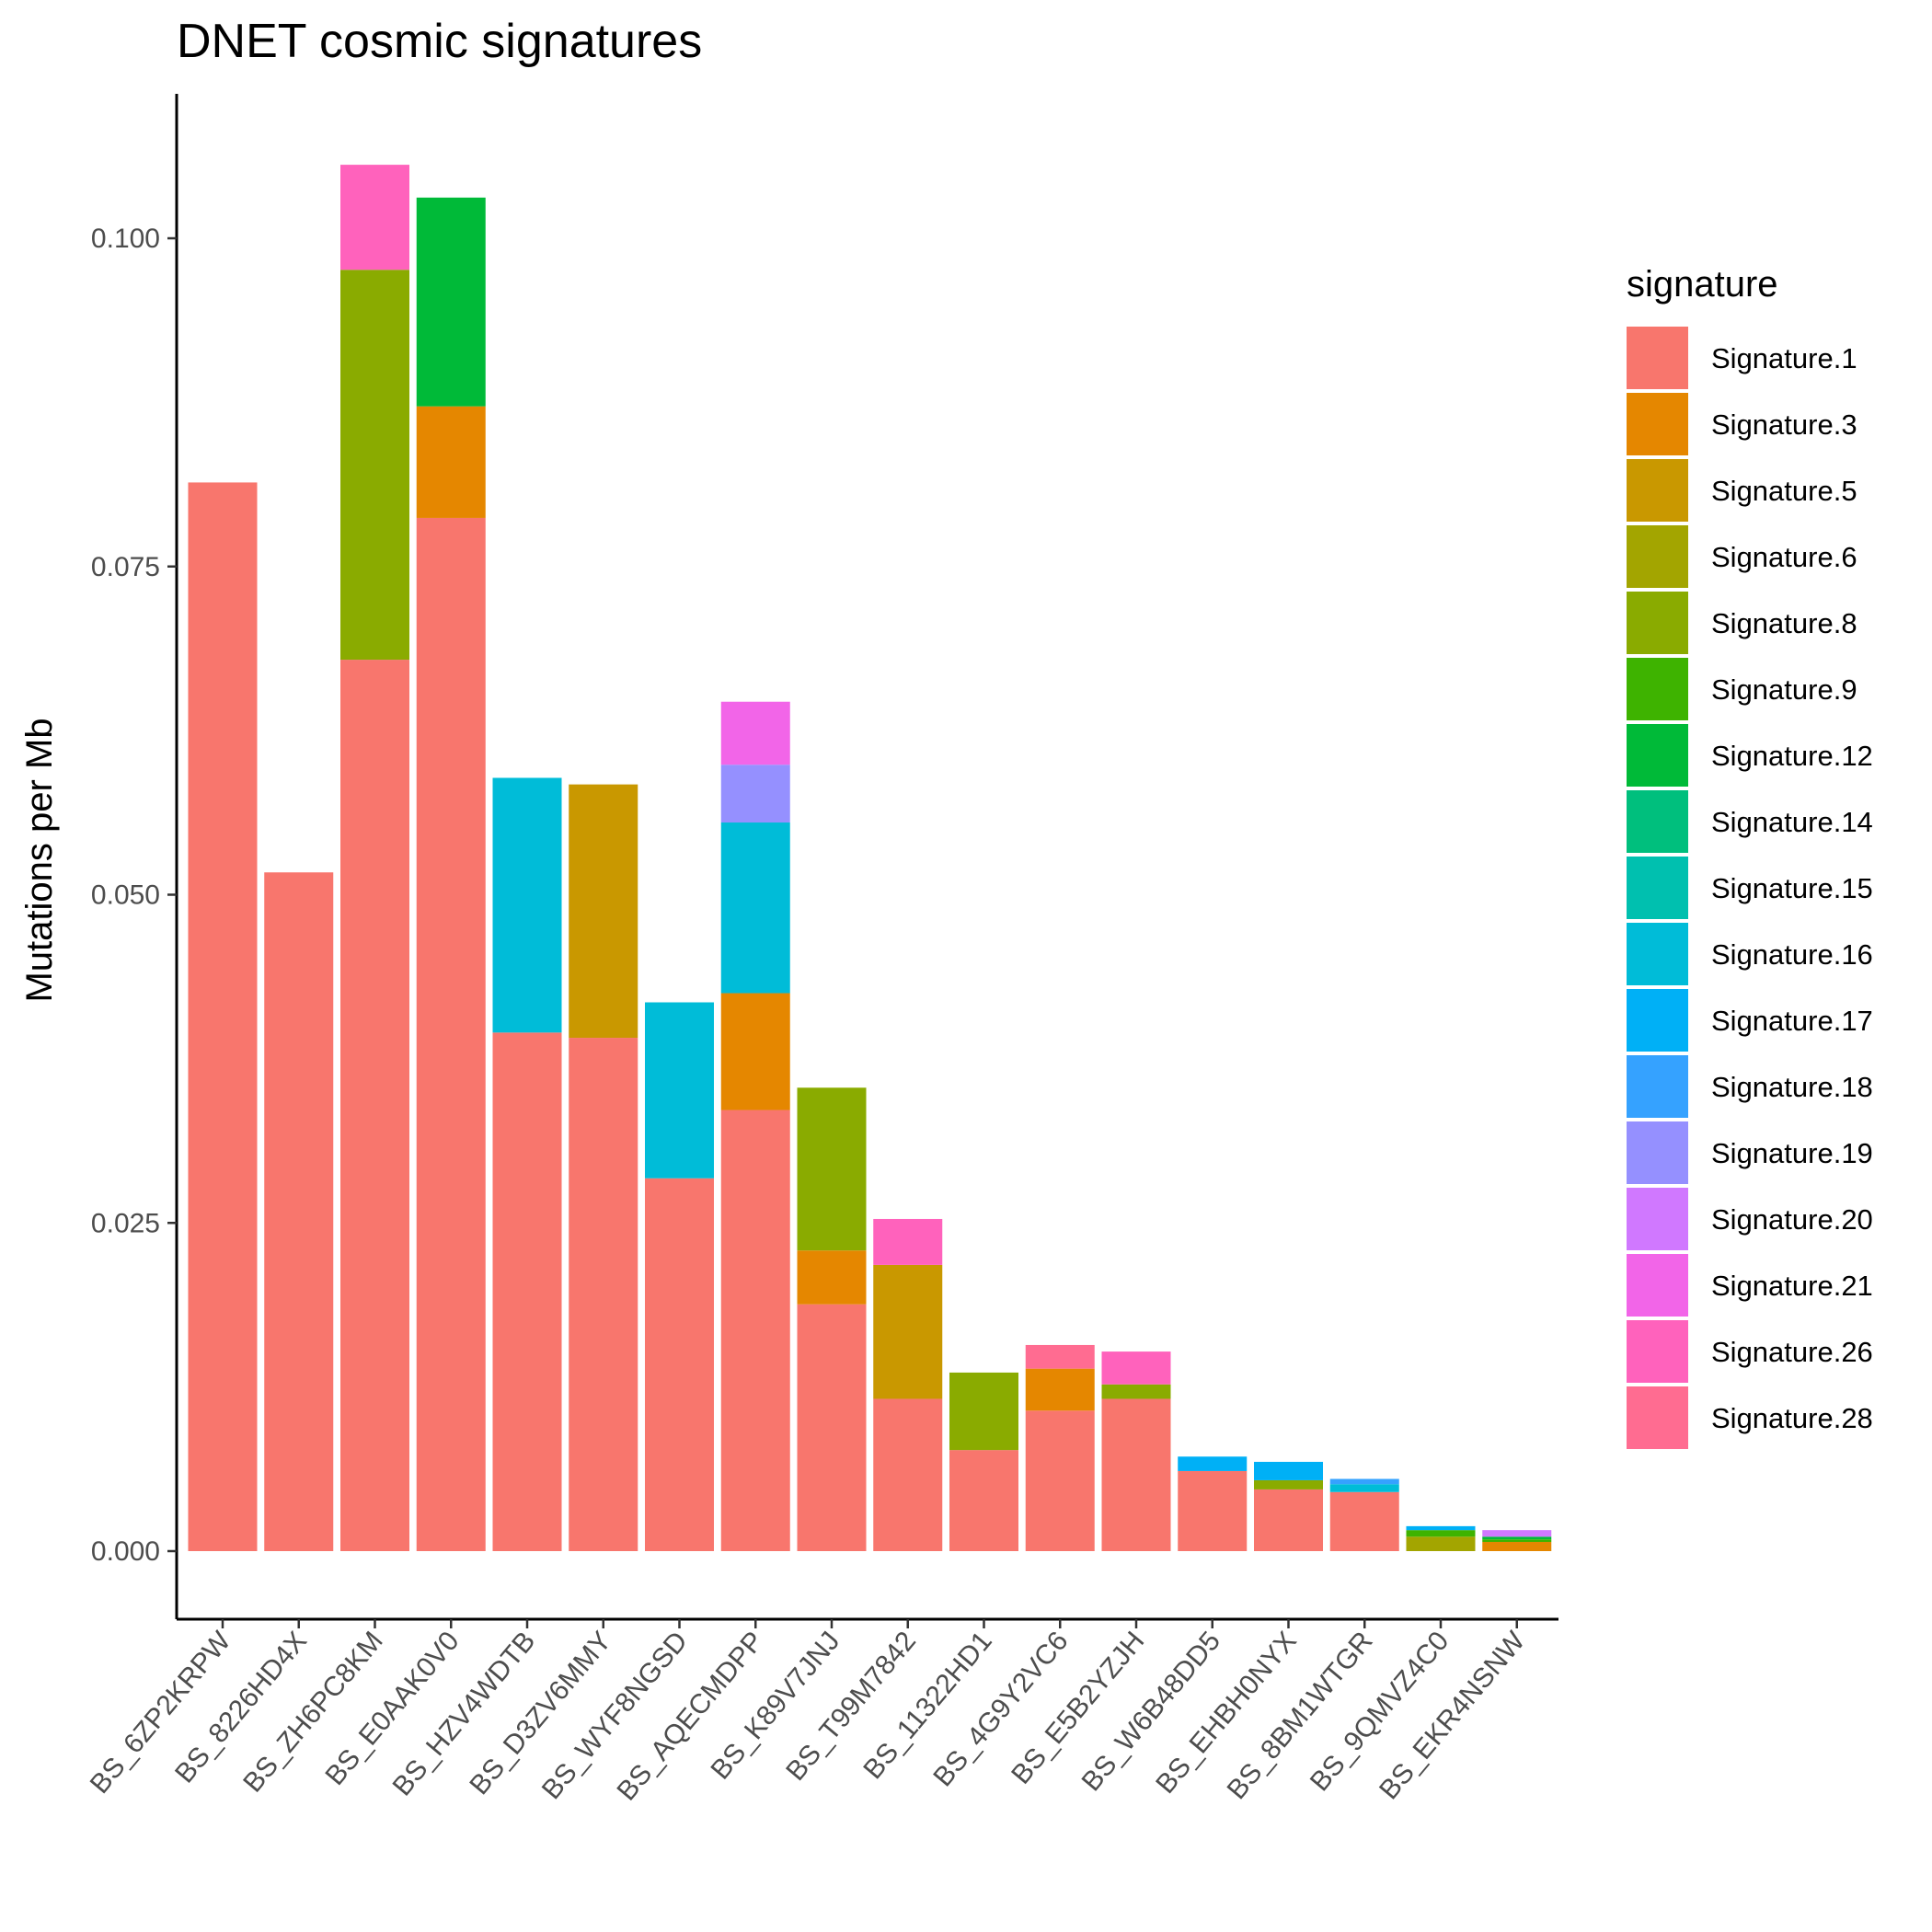 The width and height of the screenshot is (1932, 1932). Describe the element at coordinates (1792, 1021) in the screenshot. I see `legend-label: Signature.17` at that location.